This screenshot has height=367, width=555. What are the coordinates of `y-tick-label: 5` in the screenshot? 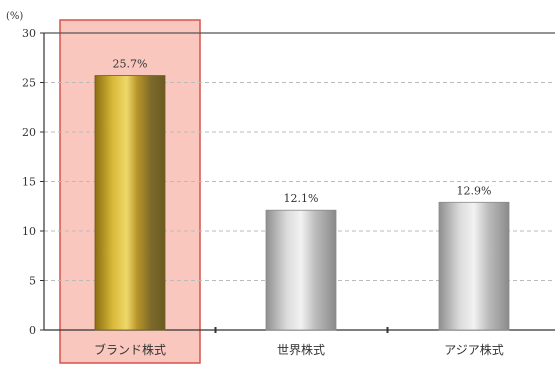 It's located at (32, 281).